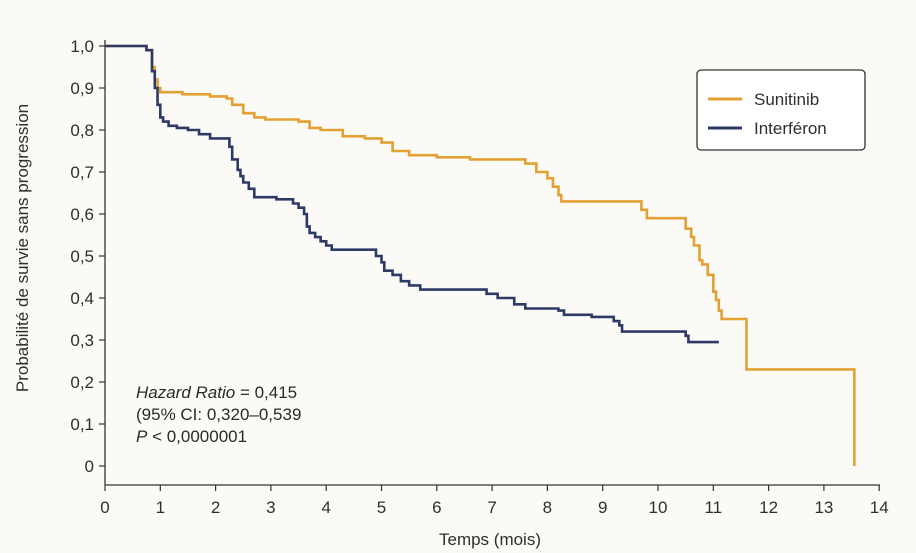 The width and height of the screenshot is (916, 553). I want to click on y-tick-label: 0,9, so click(82, 88).